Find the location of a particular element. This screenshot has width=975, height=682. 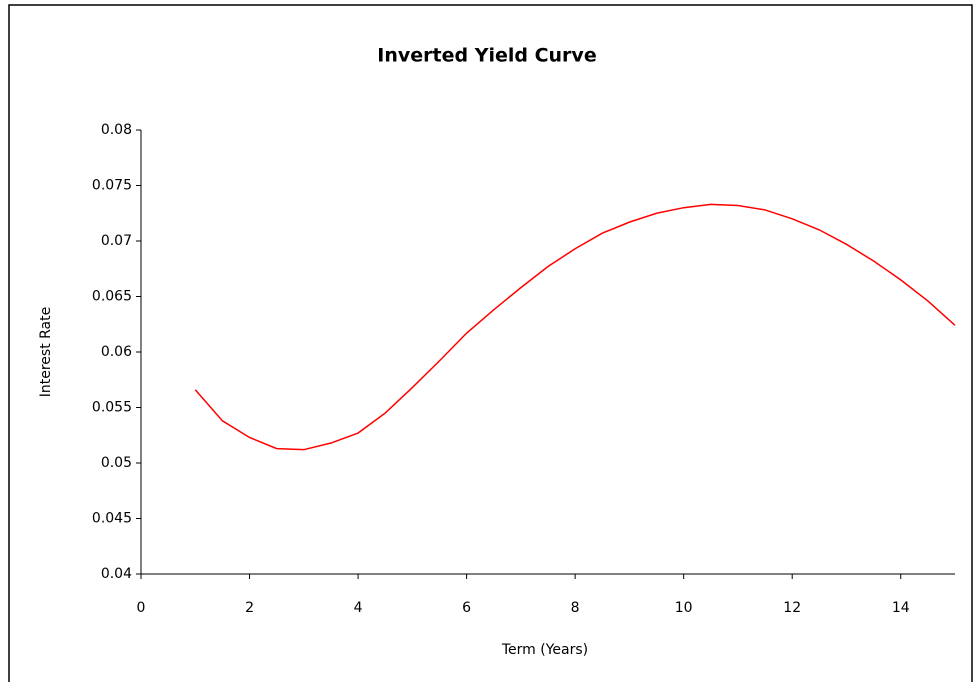

x-tick-label: 12 is located at coordinates (792, 608).